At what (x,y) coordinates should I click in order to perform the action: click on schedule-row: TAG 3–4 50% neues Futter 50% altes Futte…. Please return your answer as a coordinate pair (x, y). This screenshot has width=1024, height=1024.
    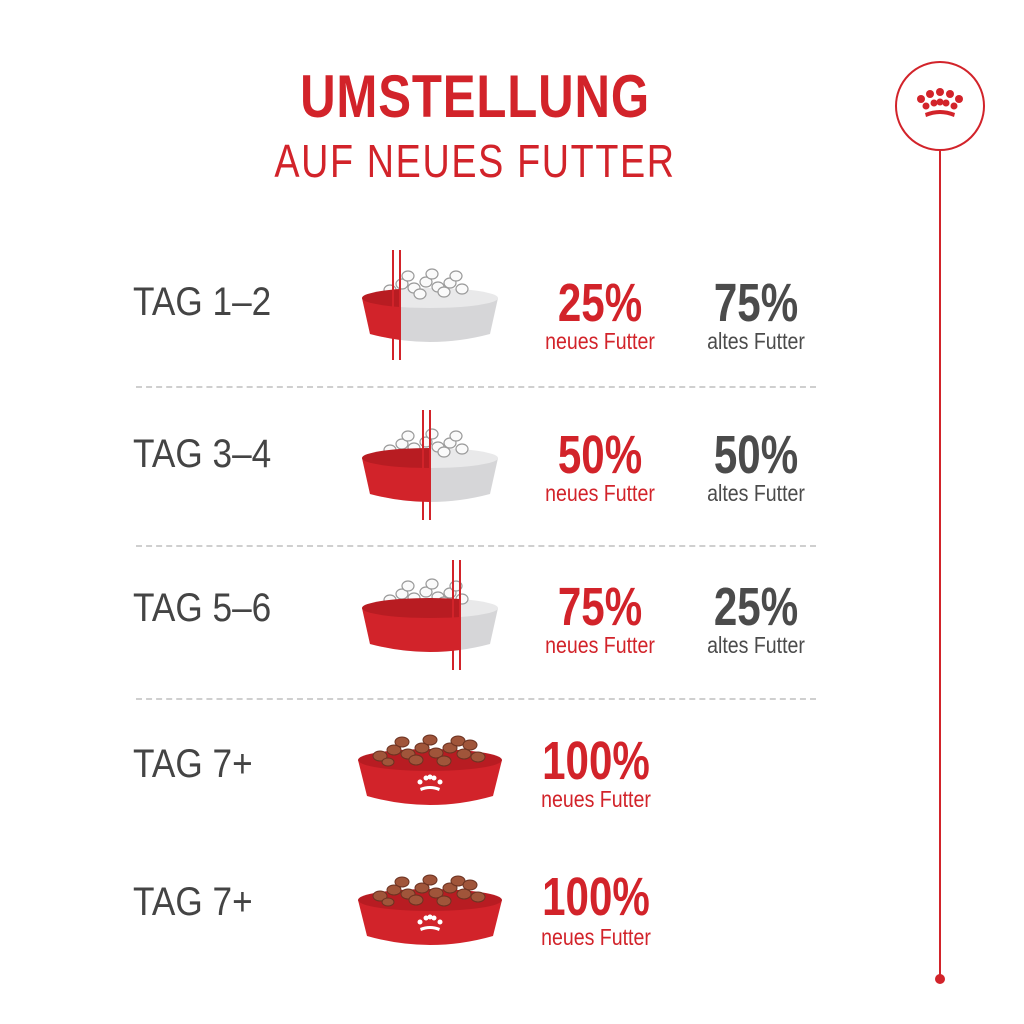
    Looking at the image, I should click on (440, 474).